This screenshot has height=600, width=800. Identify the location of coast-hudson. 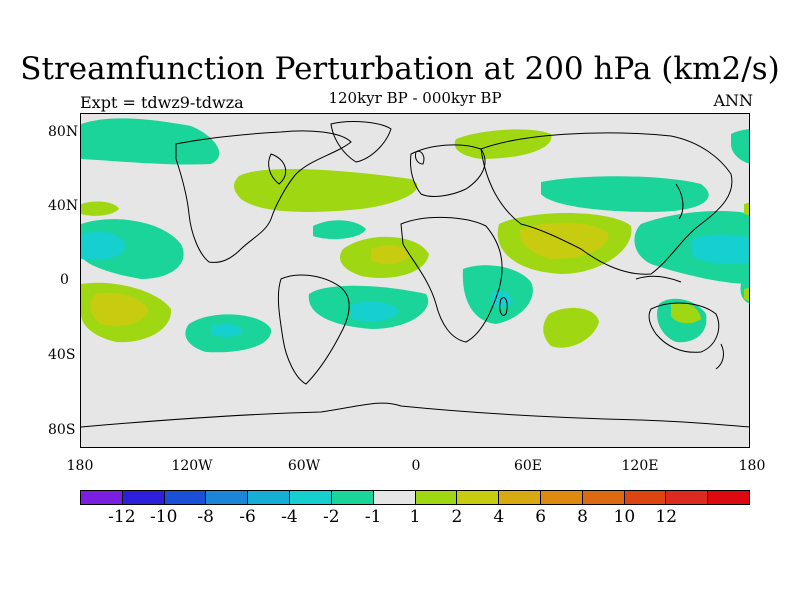
(277, 169).